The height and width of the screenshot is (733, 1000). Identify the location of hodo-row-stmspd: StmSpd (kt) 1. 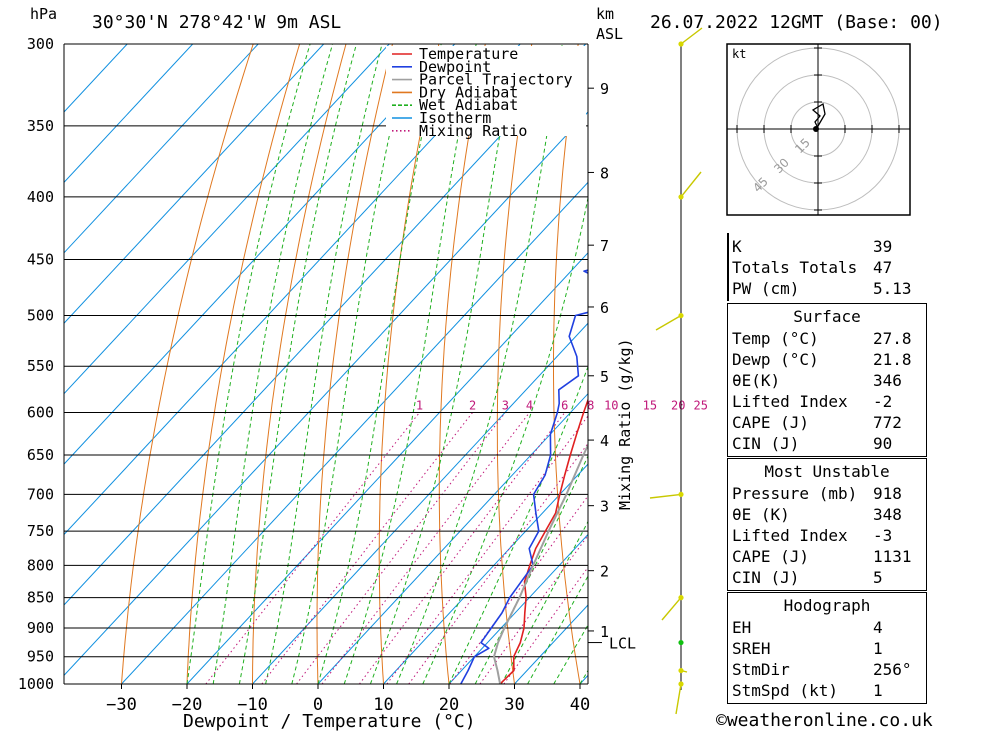
(807, 690).